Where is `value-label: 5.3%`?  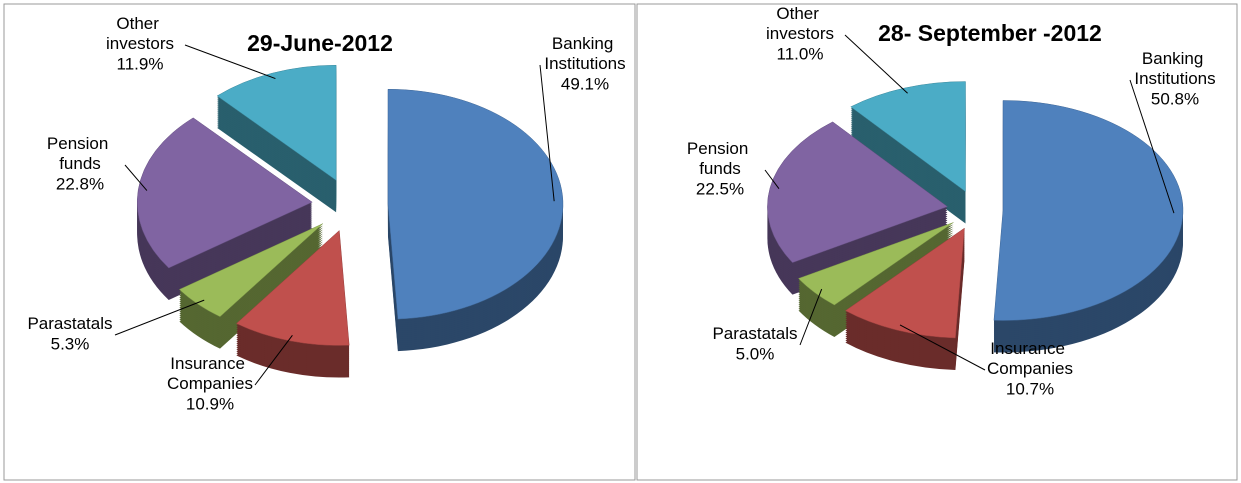 value-label: 5.3% is located at coordinates (70, 343).